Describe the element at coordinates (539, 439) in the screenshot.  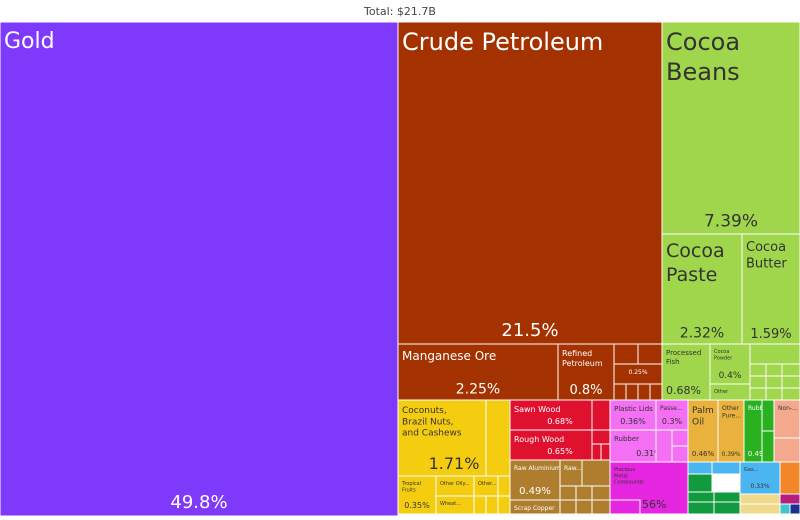
I see `tile-name-rough-wood: Rough Wood` at that location.